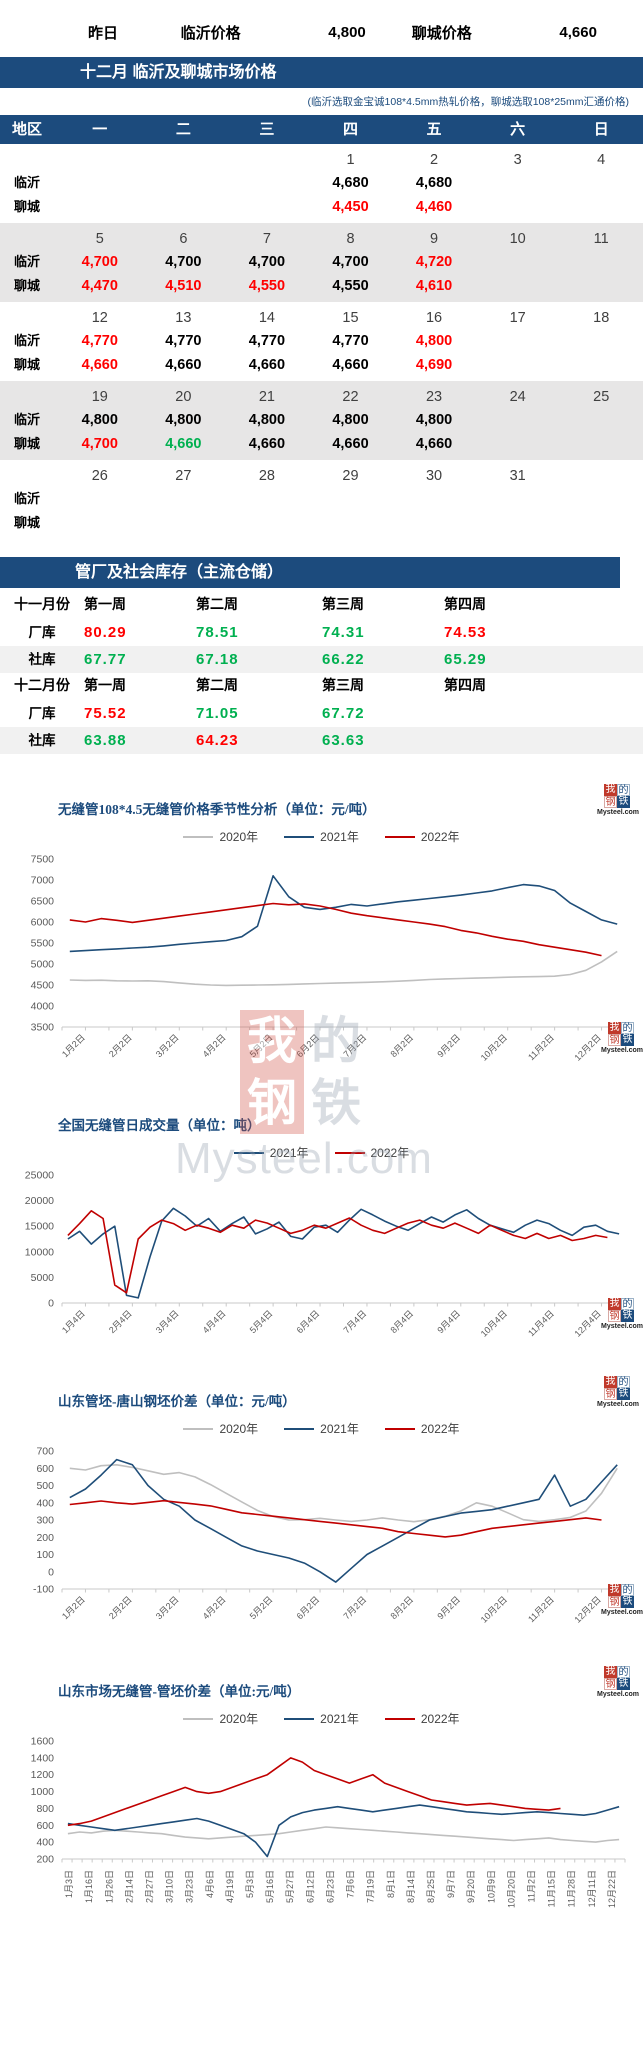 Image resolution: width=643 pixels, height=2066 pixels. Describe the element at coordinates (167, 1321) in the screenshot. I see `svg-text: 3月4日` at that location.